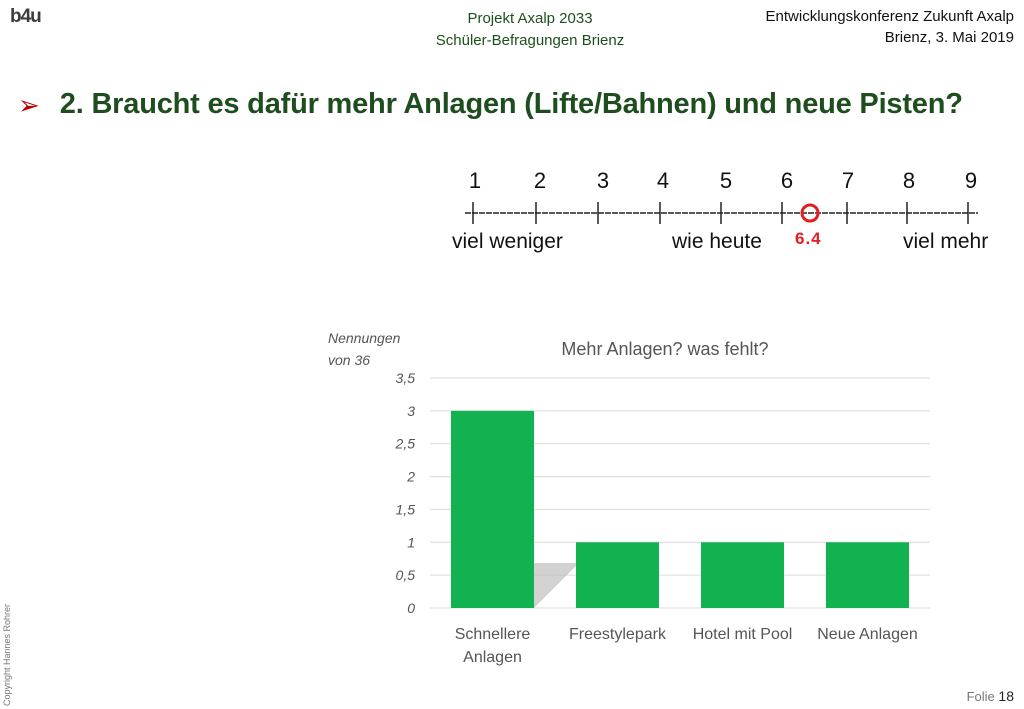 The width and height of the screenshot is (1024, 709). I want to click on event-date: Brienz, 3. Mai 2019, so click(949, 37).